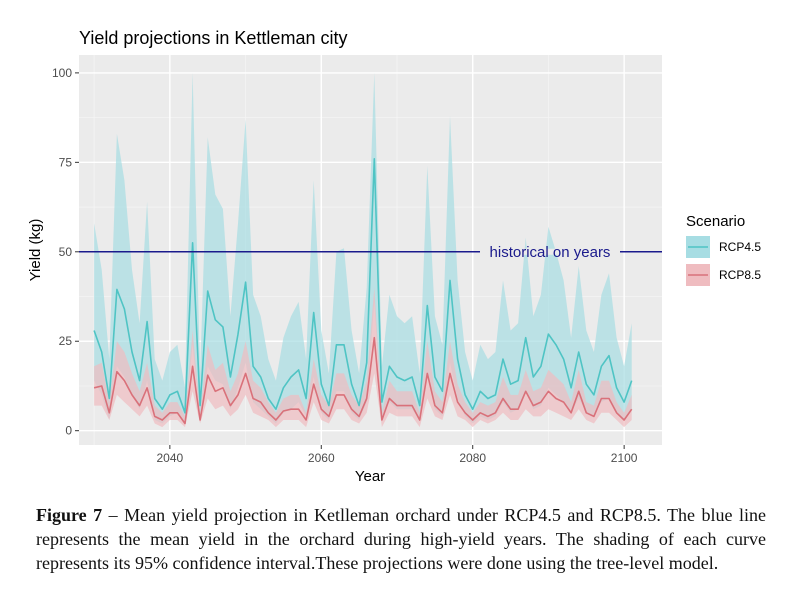  What do you see at coordinates (35, 250) in the screenshot?
I see `y-axis-title: Yield (kg)` at bounding box center [35, 250].